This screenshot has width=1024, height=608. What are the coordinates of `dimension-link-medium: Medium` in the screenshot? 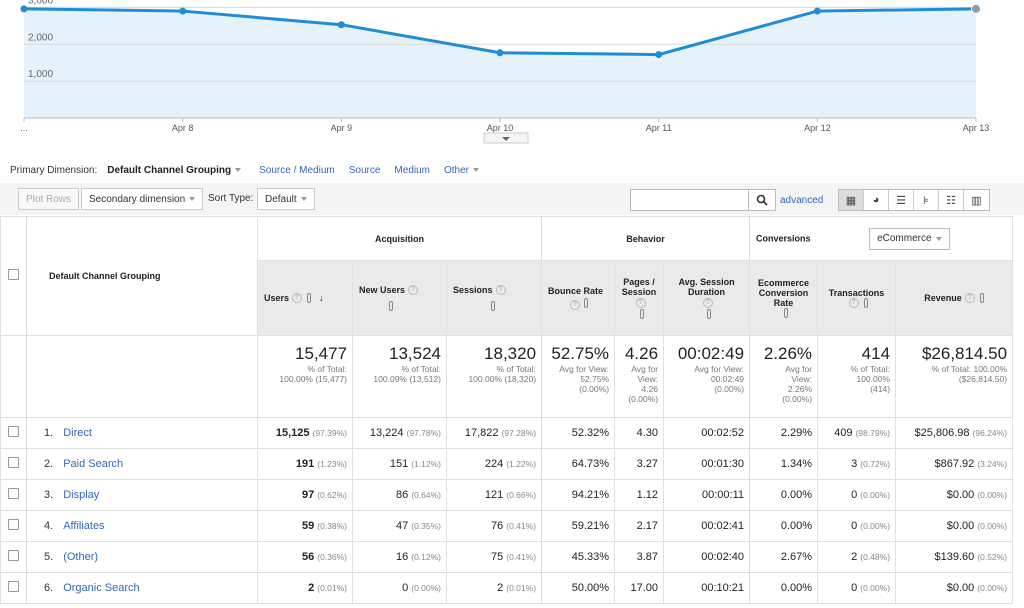 It's located at (412, 170).